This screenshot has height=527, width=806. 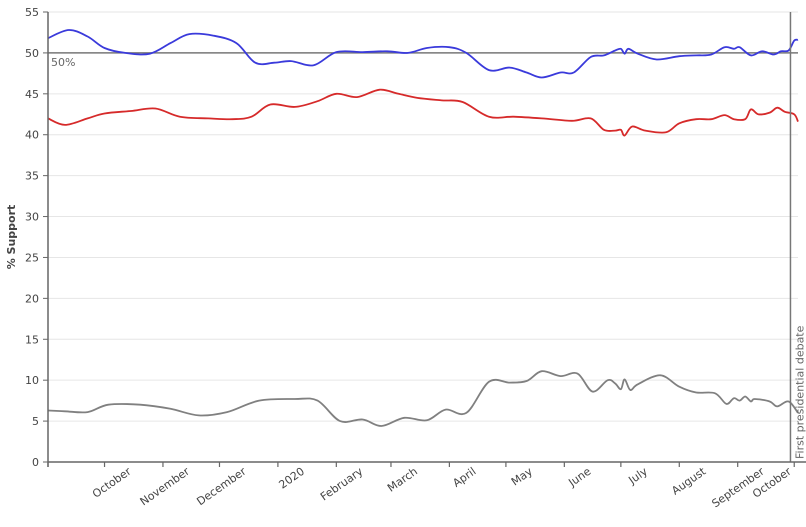 What do you see at coordinates (799, 392) in the screenshot?
I see `debate-marker-label: First presidential debate` at bounding box center [799, 392].